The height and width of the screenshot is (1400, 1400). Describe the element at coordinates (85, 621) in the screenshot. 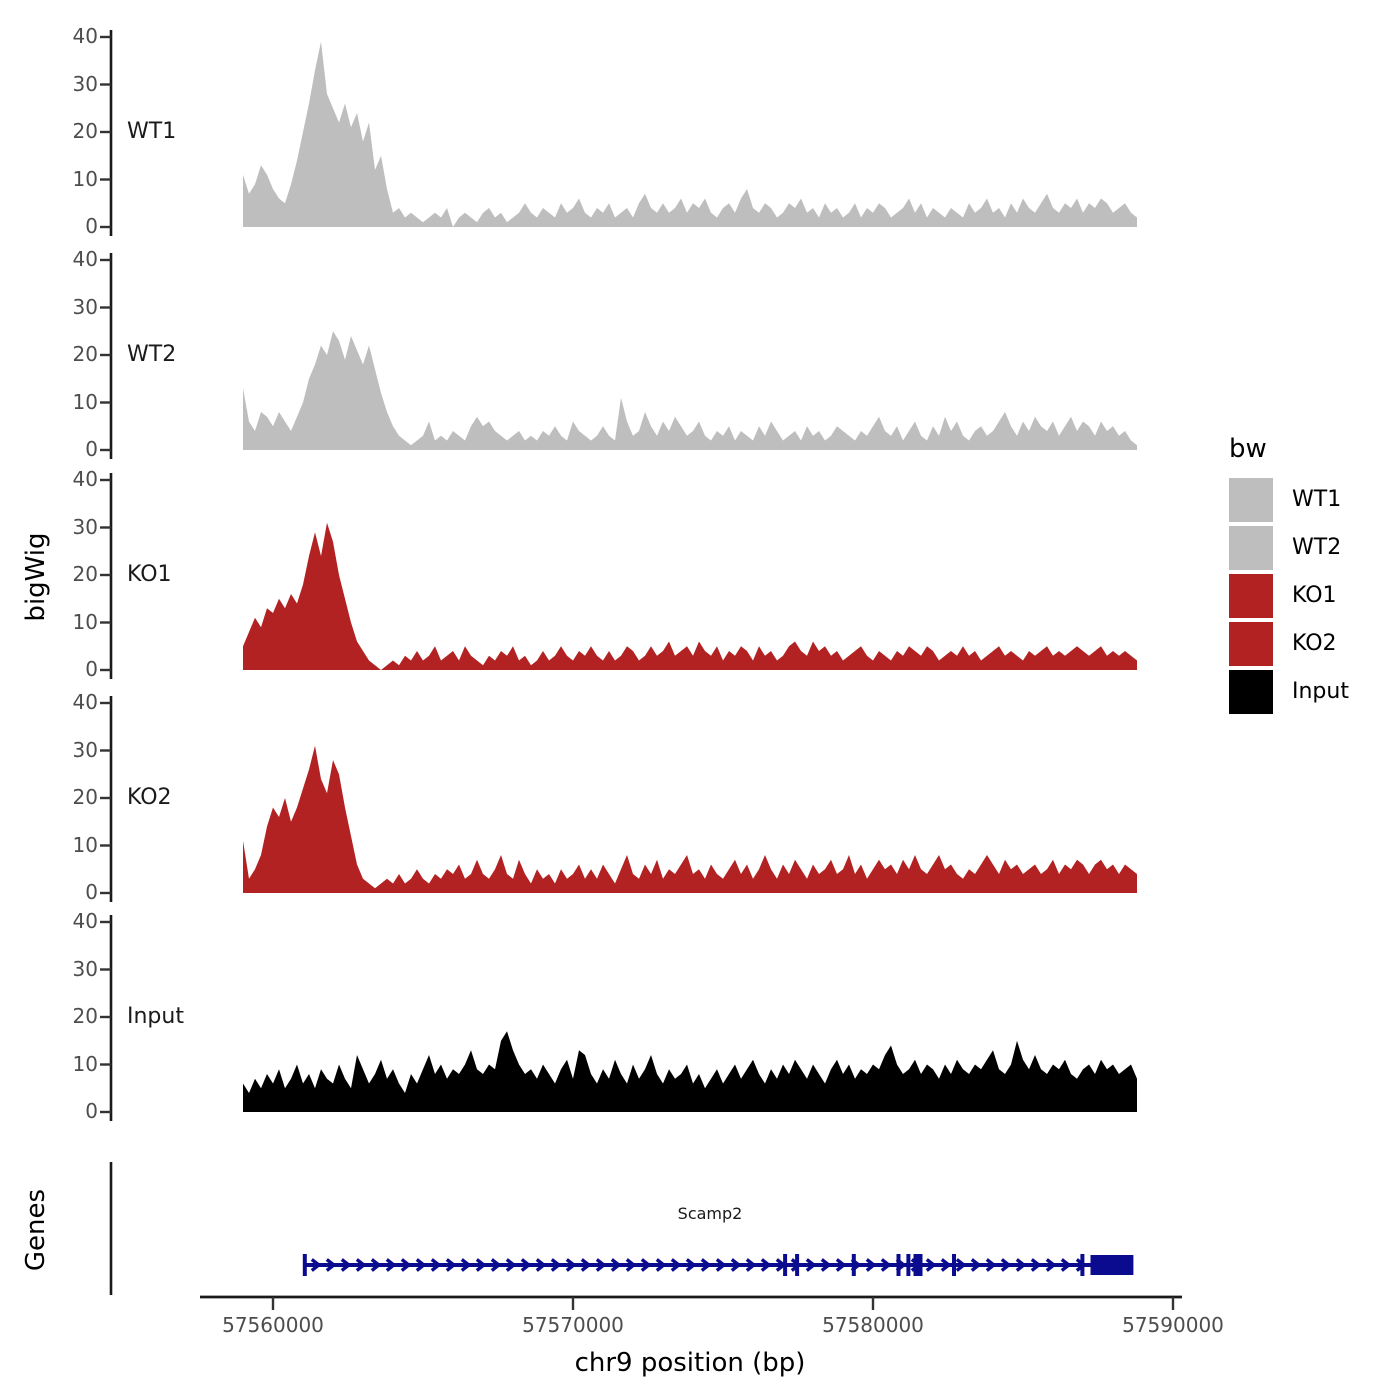

I see `y-tick-label-KO1-10: 10` at that location.